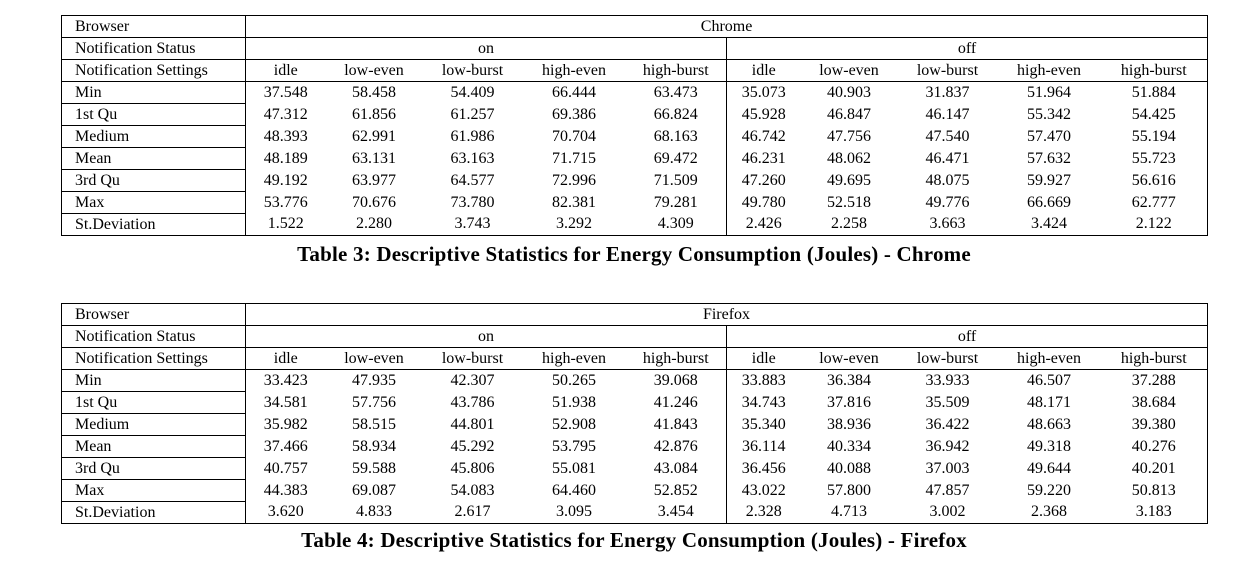 The width and height of the screenshot is (1248, 568). What do you see at coordinates (153, 158) in the screenshot?
I see `row-label: Mean` at bounding box center [153, 158].